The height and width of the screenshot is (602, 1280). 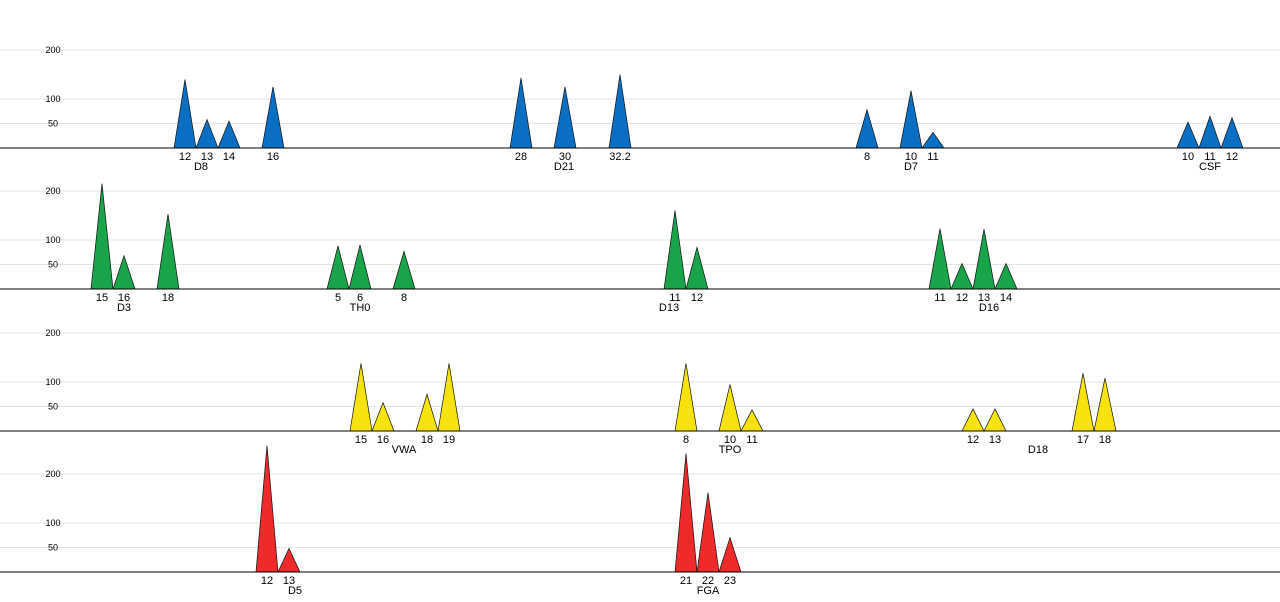 I want to click on locus-label: D16, so click(x=989, y=308).